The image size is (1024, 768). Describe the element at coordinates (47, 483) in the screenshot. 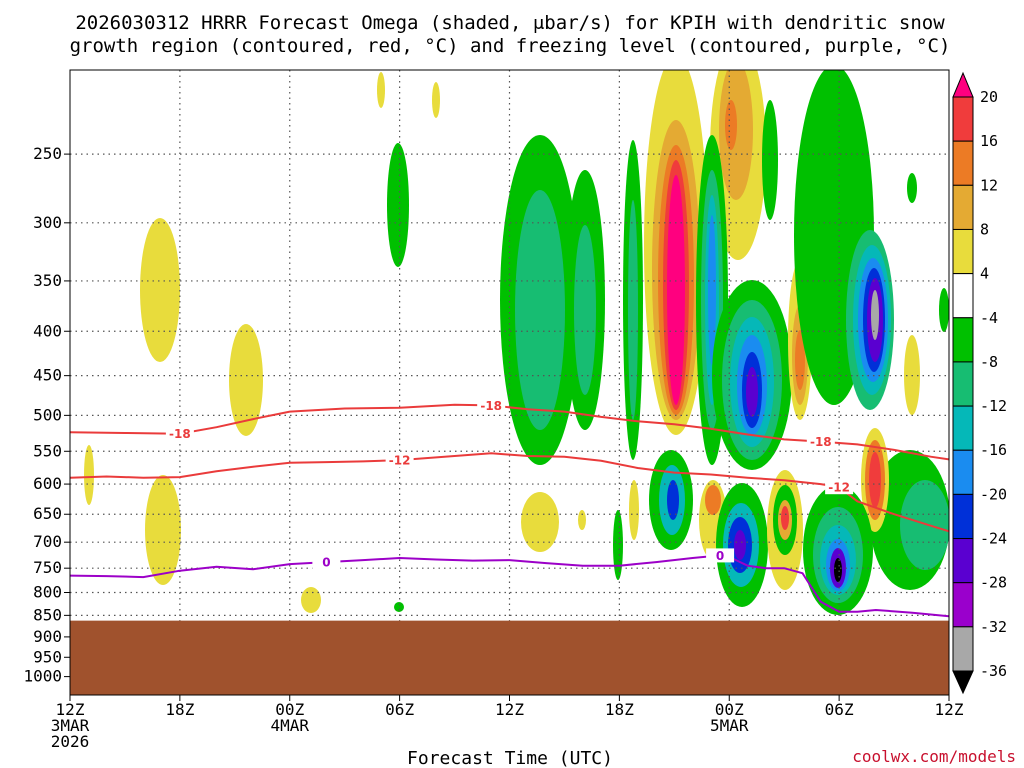

I see `y-tick-label: 600` at that location.